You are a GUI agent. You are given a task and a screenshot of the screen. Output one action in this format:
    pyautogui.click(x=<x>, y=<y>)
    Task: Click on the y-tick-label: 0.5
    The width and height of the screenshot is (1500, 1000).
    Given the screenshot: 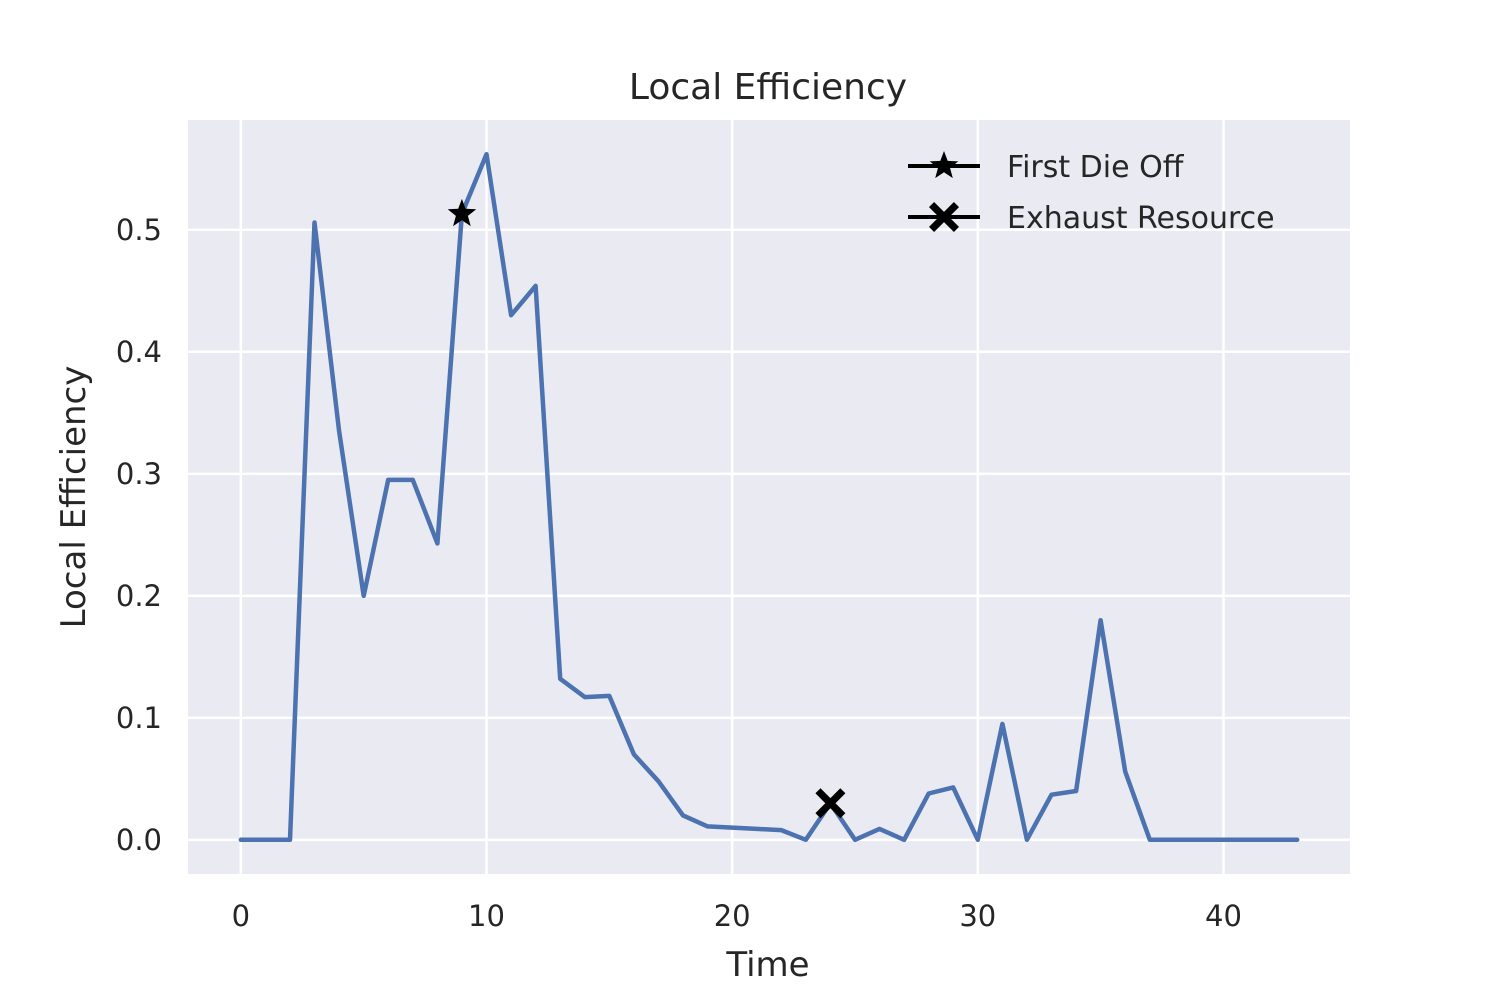 What is the action you would take?
    pyautogui.click(x=139, y=230)
    